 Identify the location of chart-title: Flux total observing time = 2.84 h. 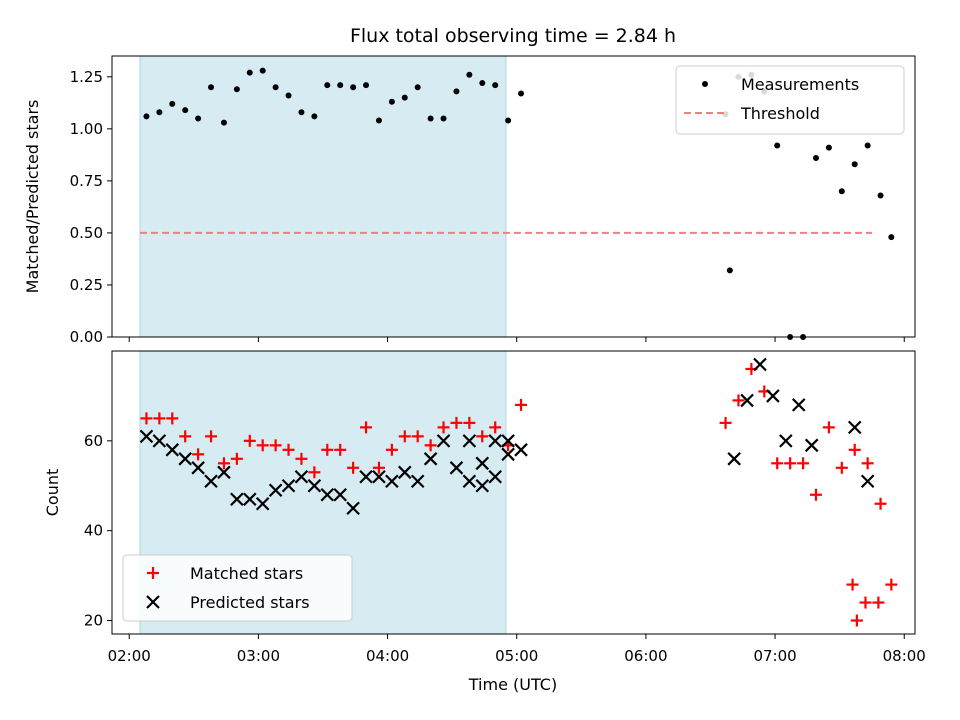
(513, 36).